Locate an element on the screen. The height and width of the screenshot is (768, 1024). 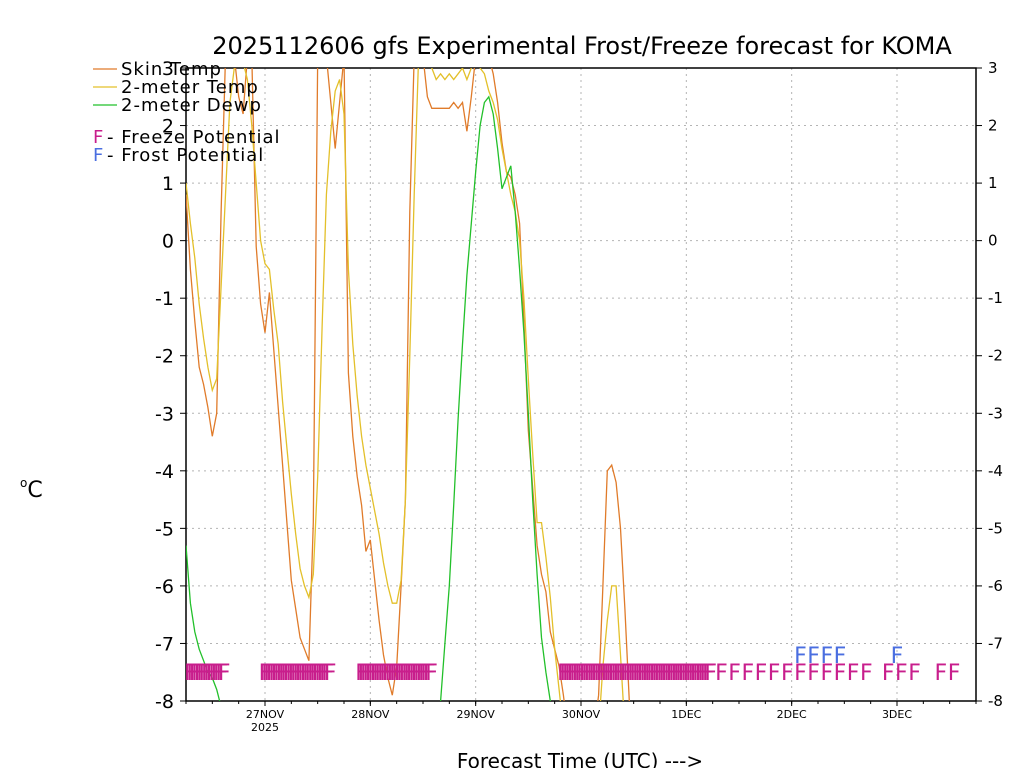
legend-label-temp2m: 2-meter Temp is located at coordinates (190, 87).